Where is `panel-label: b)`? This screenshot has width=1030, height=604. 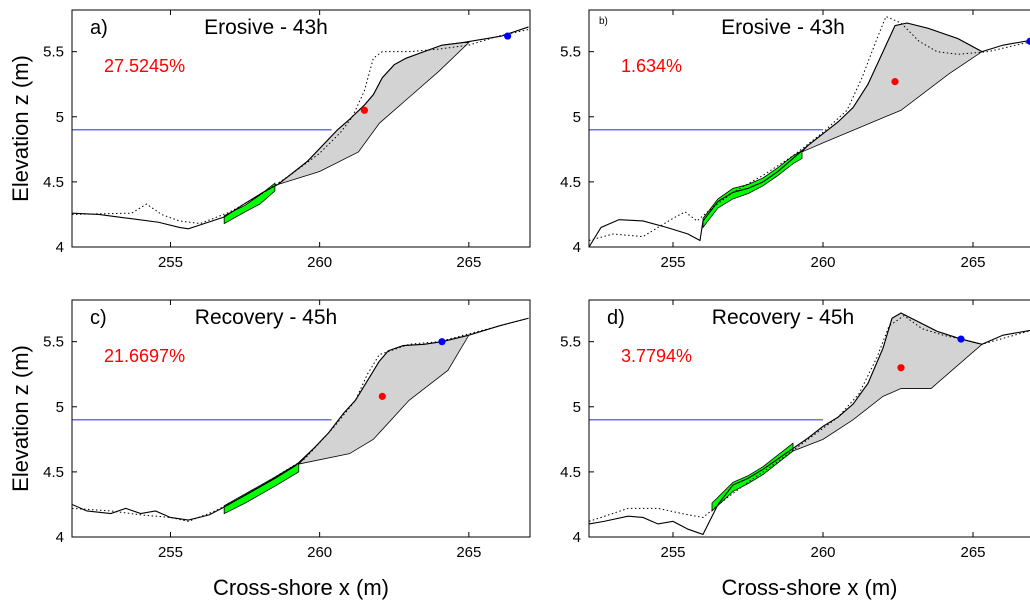 panel-label: b) is located at coordinates (603, 21).